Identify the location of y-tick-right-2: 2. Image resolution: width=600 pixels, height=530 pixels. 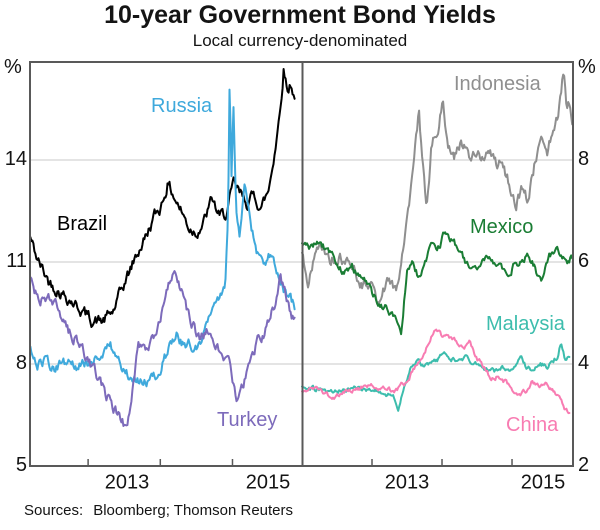
(584, 465).